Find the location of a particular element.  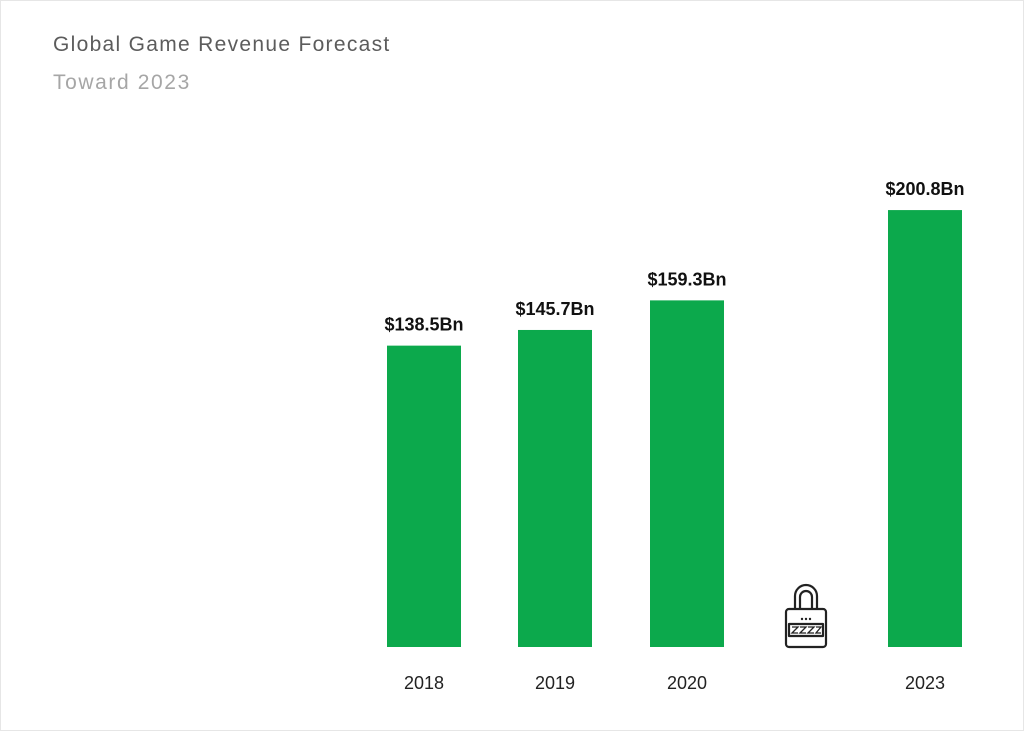

bar-2019 is located at coordinates (555, 488).